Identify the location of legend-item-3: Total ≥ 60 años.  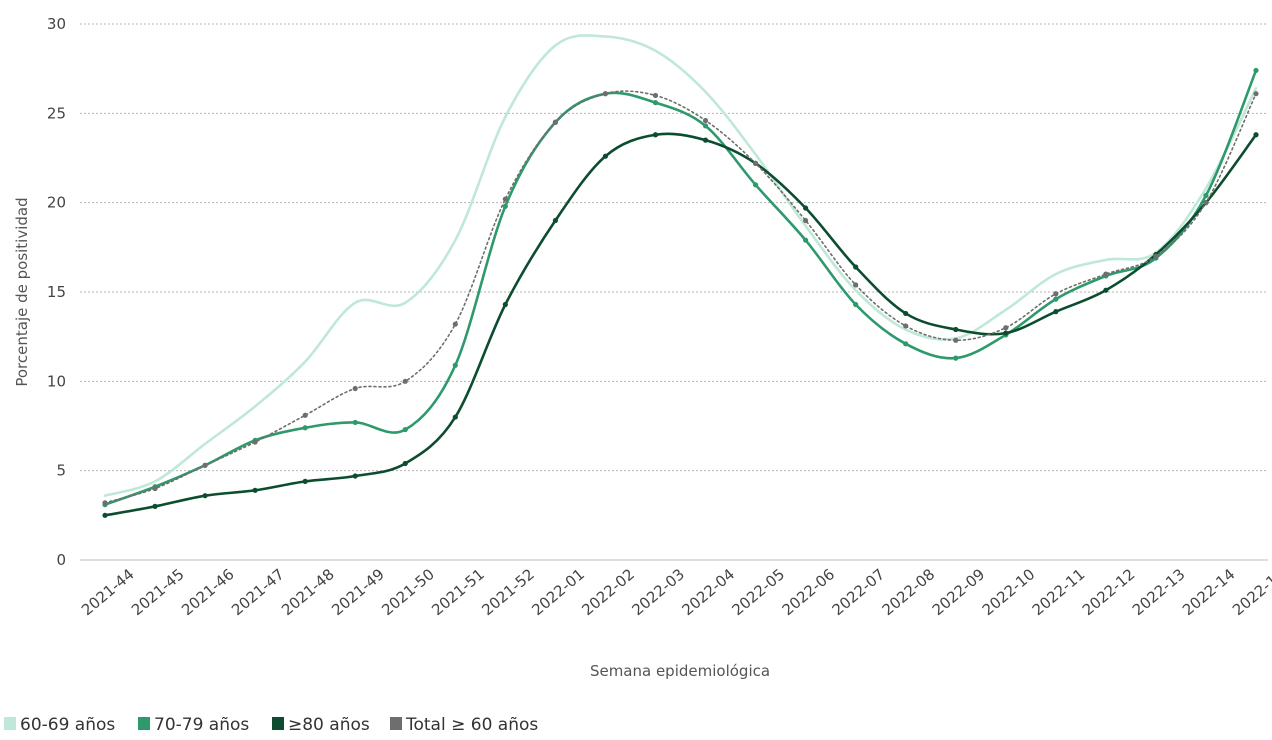
(464, 725).